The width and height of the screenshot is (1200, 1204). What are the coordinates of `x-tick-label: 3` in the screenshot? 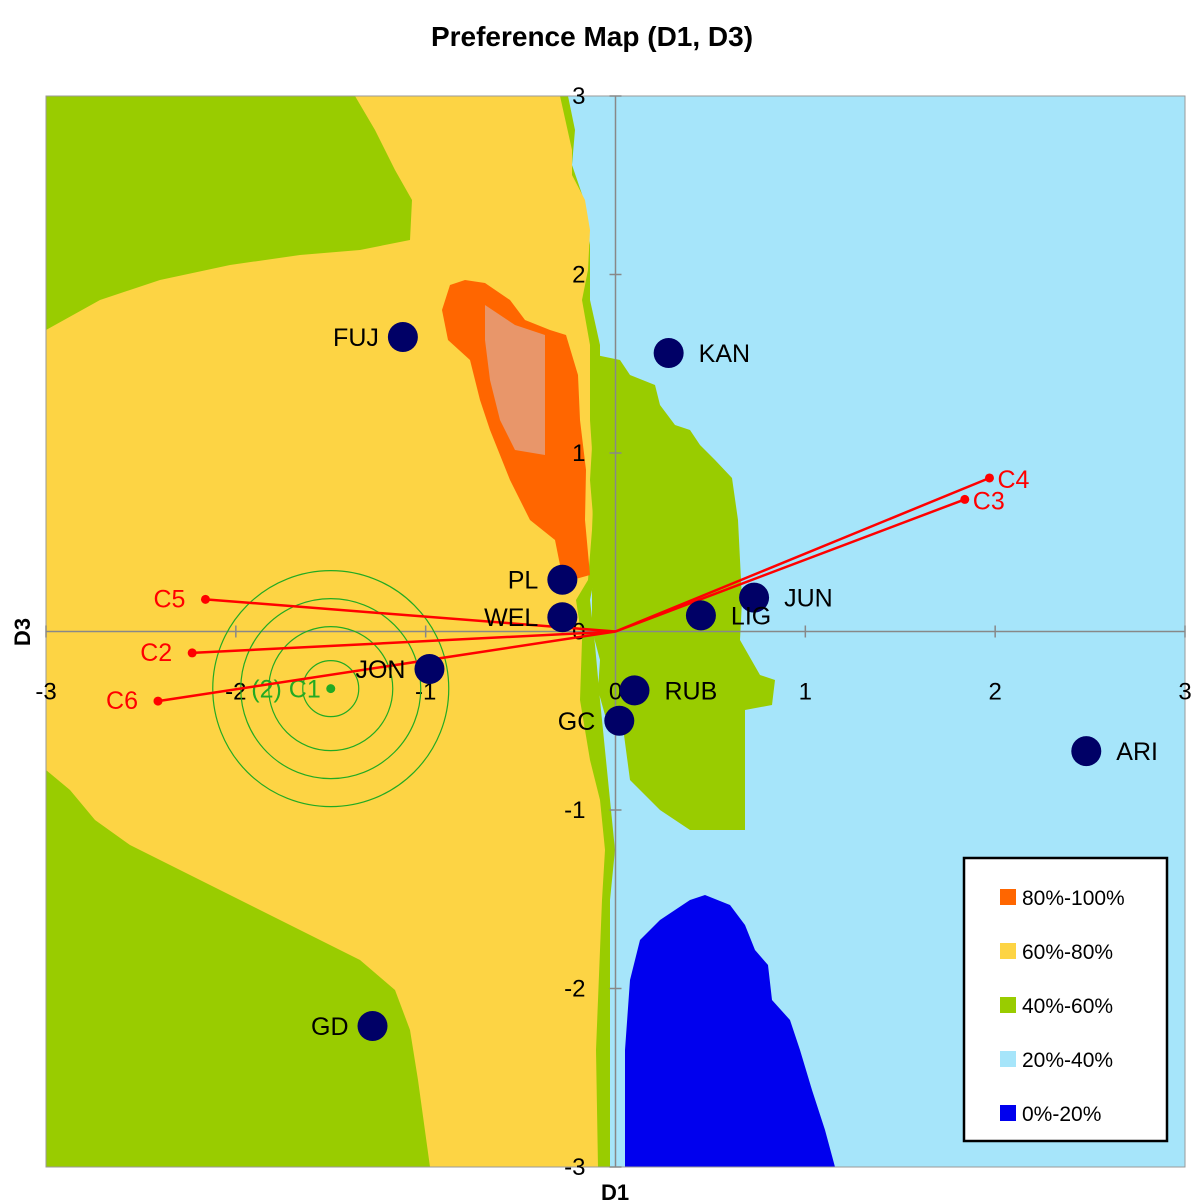 It's located at (1184, 692).